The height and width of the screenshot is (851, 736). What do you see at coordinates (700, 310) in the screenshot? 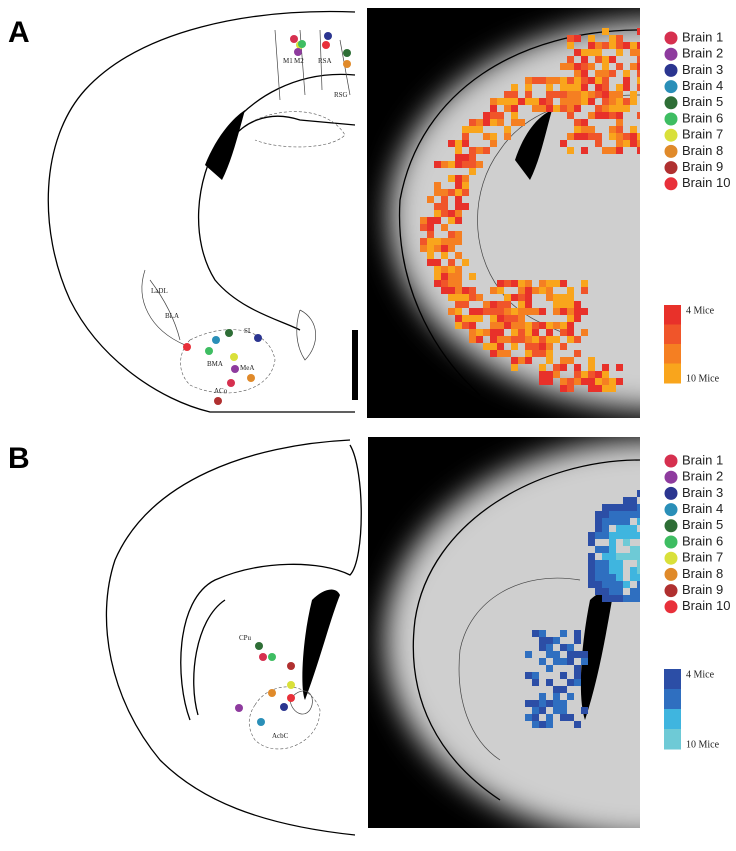
I see `scale-label: 4 Mice` at bounding box center [700, 310].